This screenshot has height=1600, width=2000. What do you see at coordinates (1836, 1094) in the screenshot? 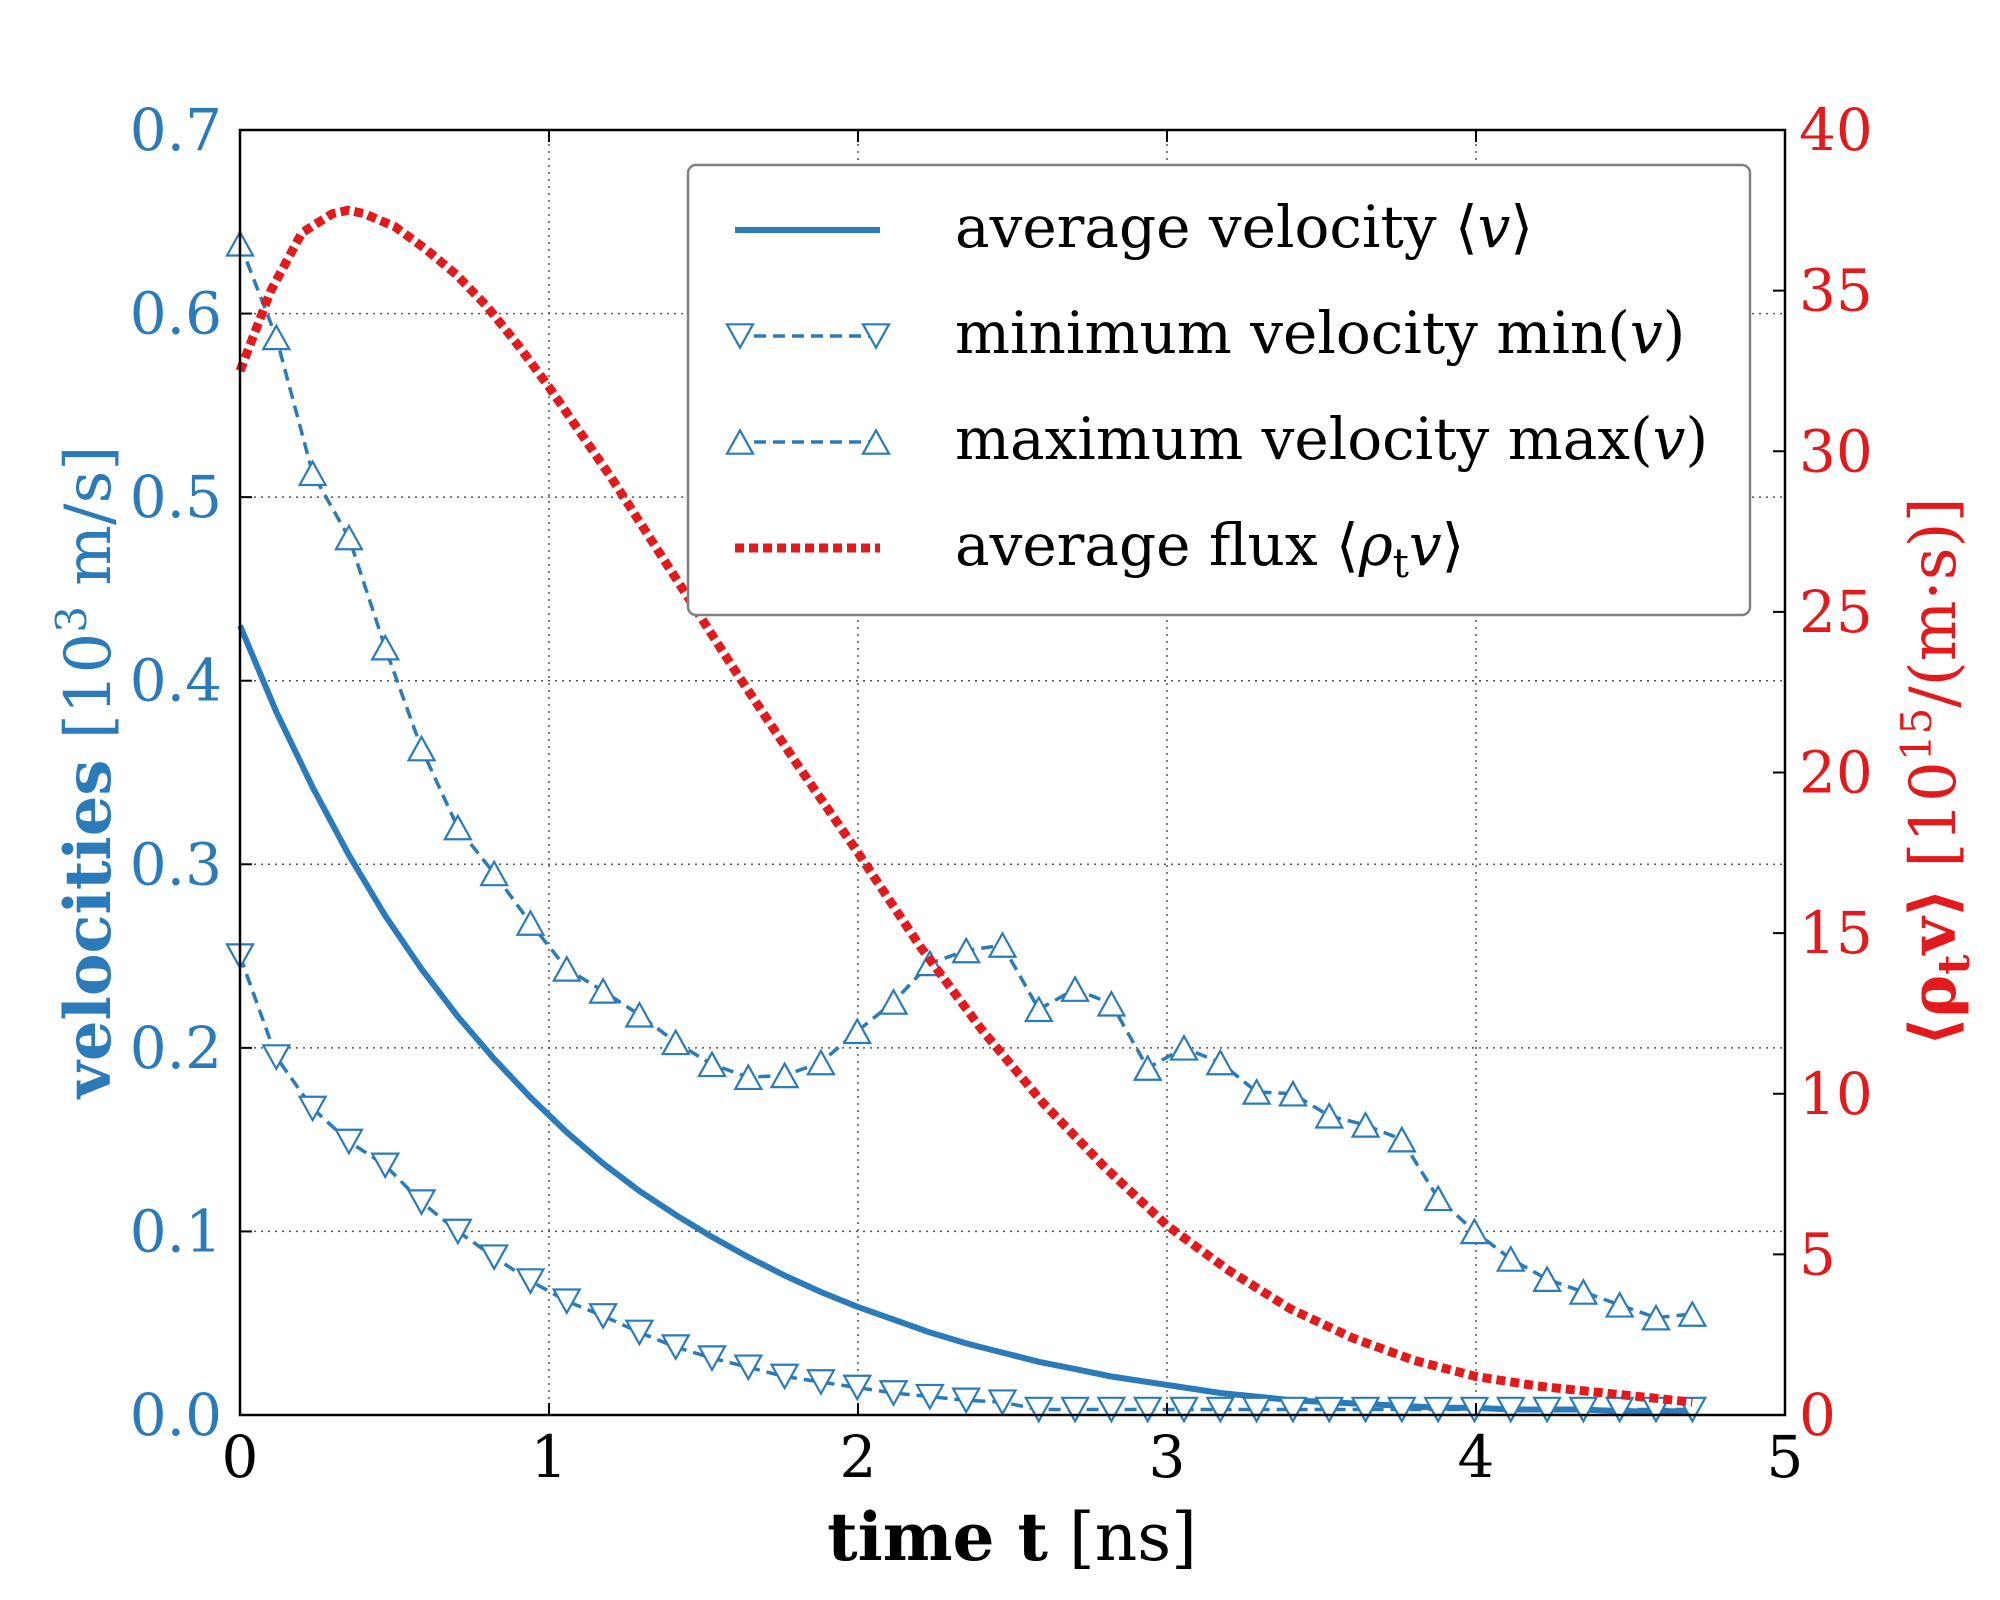
I see `y-right-tick-label: 10` at bounding box center [1836, 1094].